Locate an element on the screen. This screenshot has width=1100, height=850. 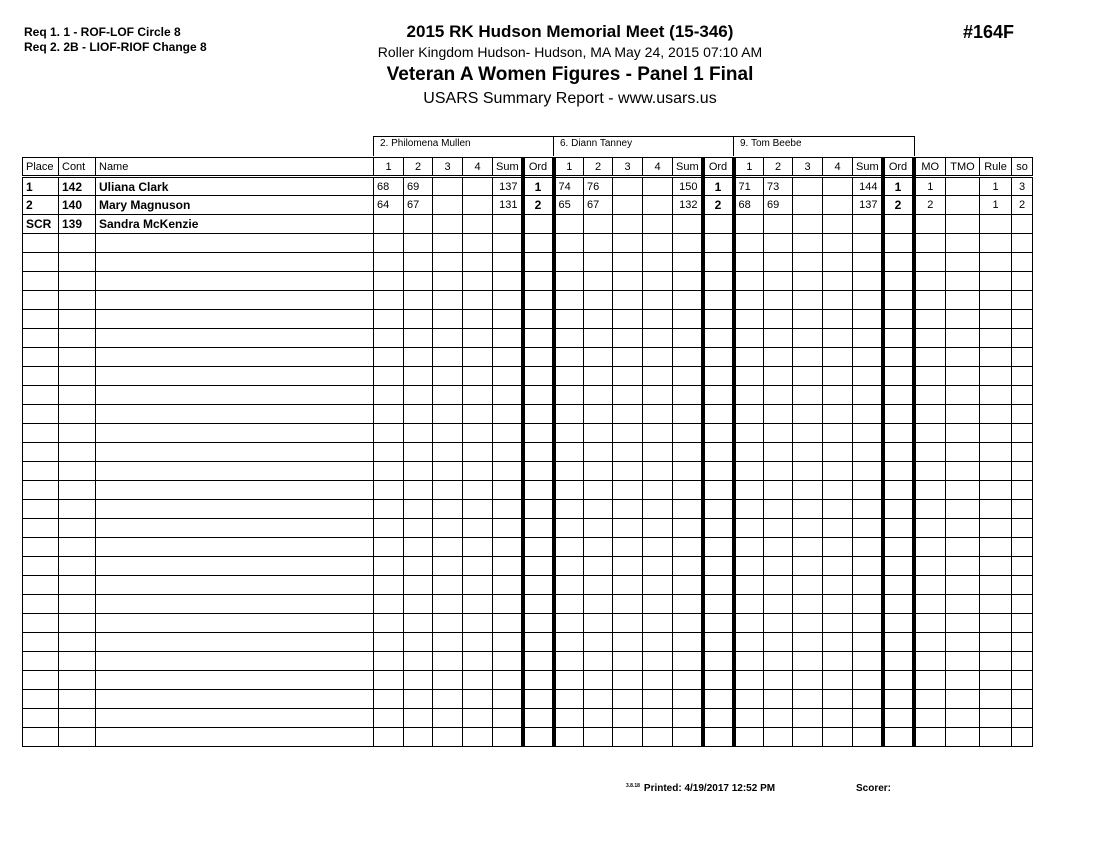
col-so: so is located at coordinates (1022, 167).